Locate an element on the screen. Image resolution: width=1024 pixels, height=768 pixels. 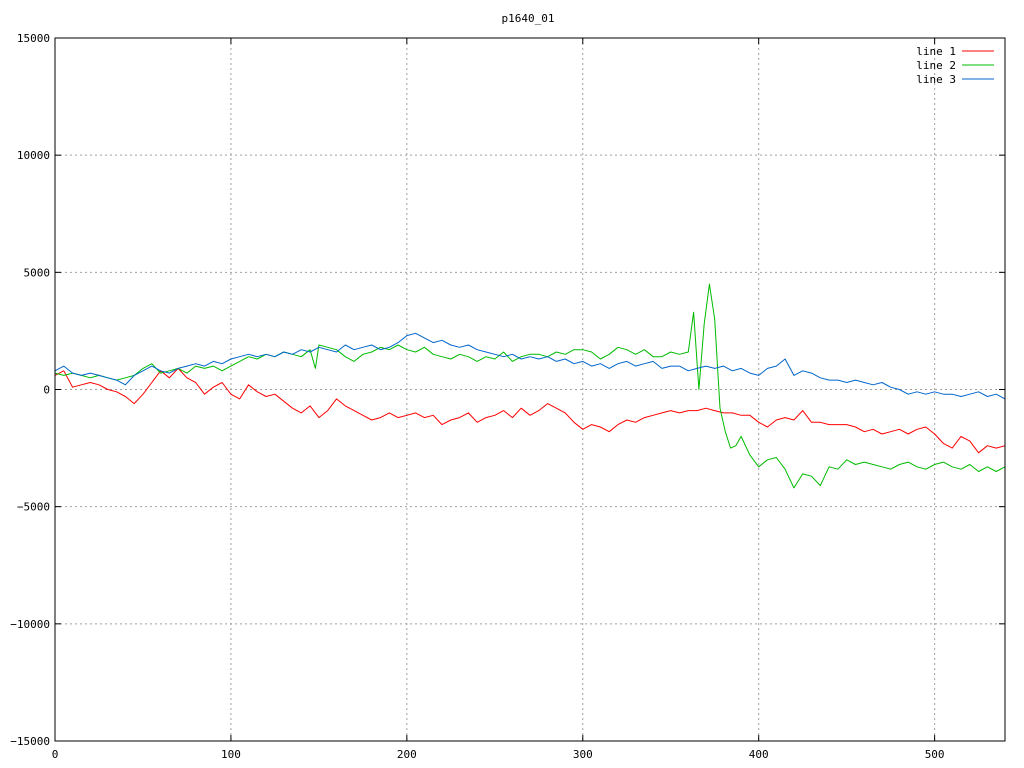
legend-label-3: line 3 is located at coordinates (936, 79).